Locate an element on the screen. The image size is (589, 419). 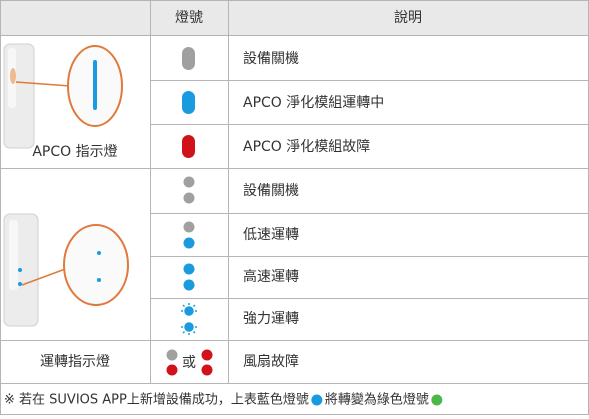
group-label: 運轉指示燈 is located at coordinates (75, 362).